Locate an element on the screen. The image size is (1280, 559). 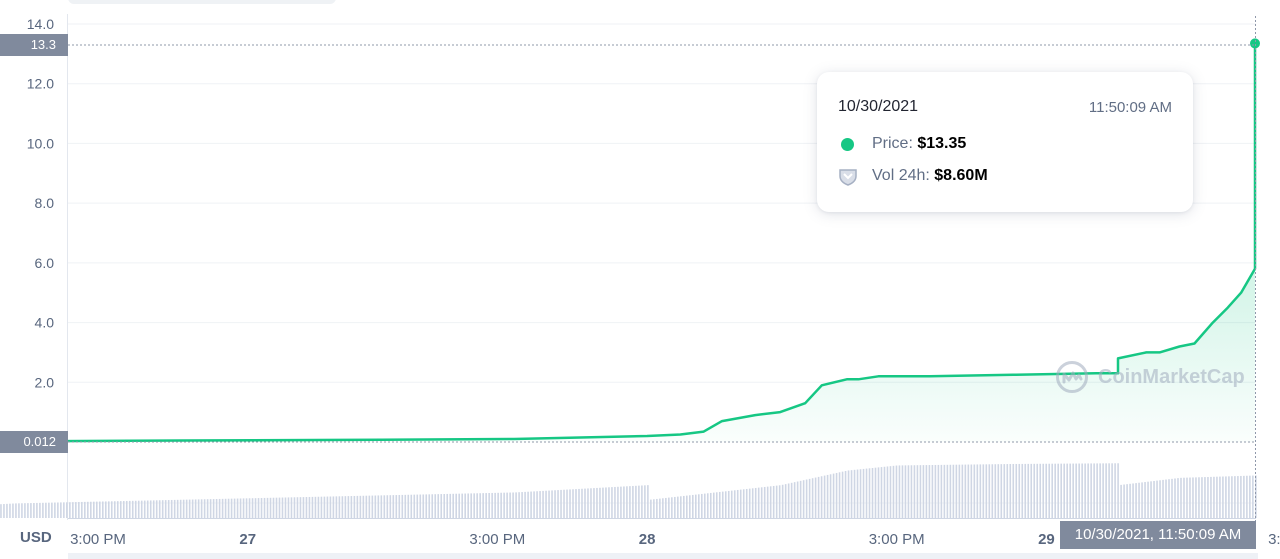
crosshair-price-badge: 13.3 is located at coordinates (34, 45).